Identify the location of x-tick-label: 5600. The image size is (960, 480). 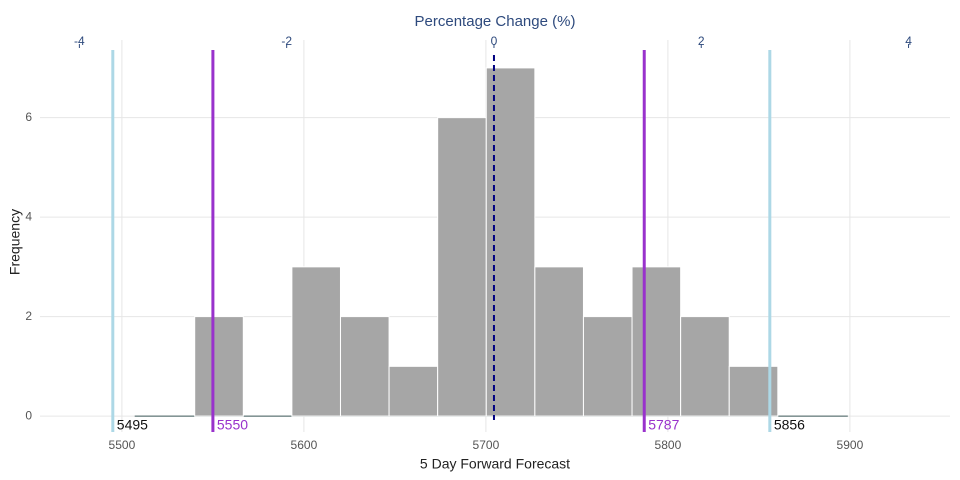
(304, 445).